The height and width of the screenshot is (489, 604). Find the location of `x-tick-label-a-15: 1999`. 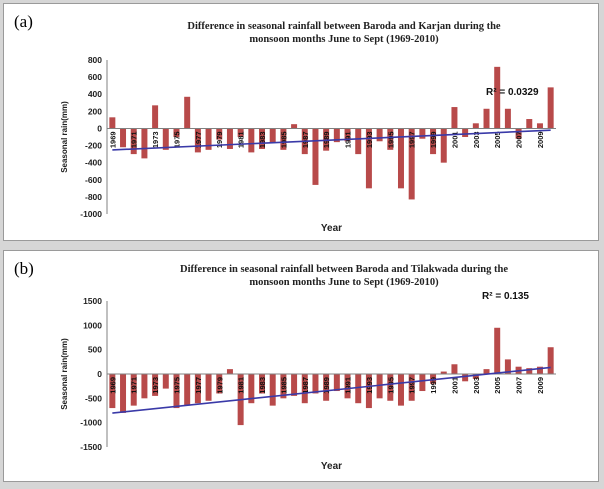

x-tick-label-a-15: 1999 is located at coordinates (433, 139).